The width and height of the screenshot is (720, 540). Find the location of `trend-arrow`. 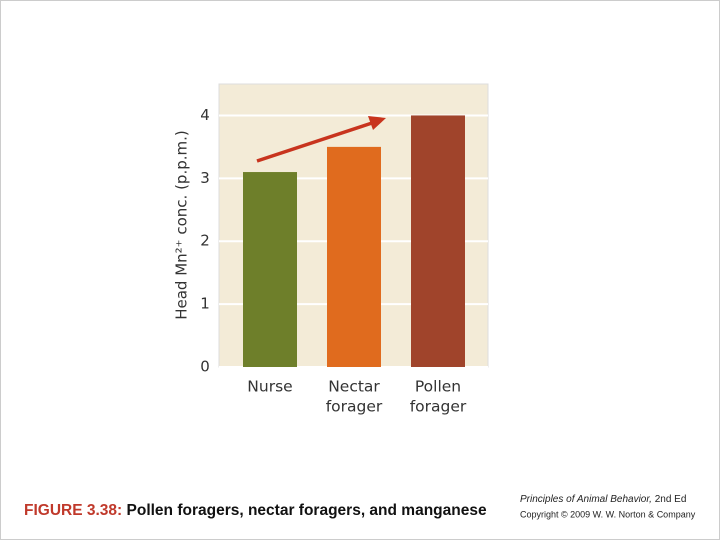

trend-arrow is located at coordinates (314, 142).